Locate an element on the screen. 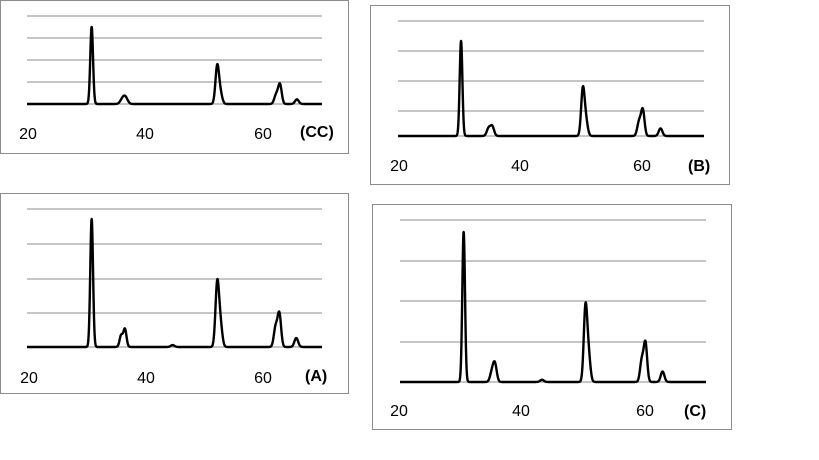  gridlines-b is located at coordinates (551, 78).